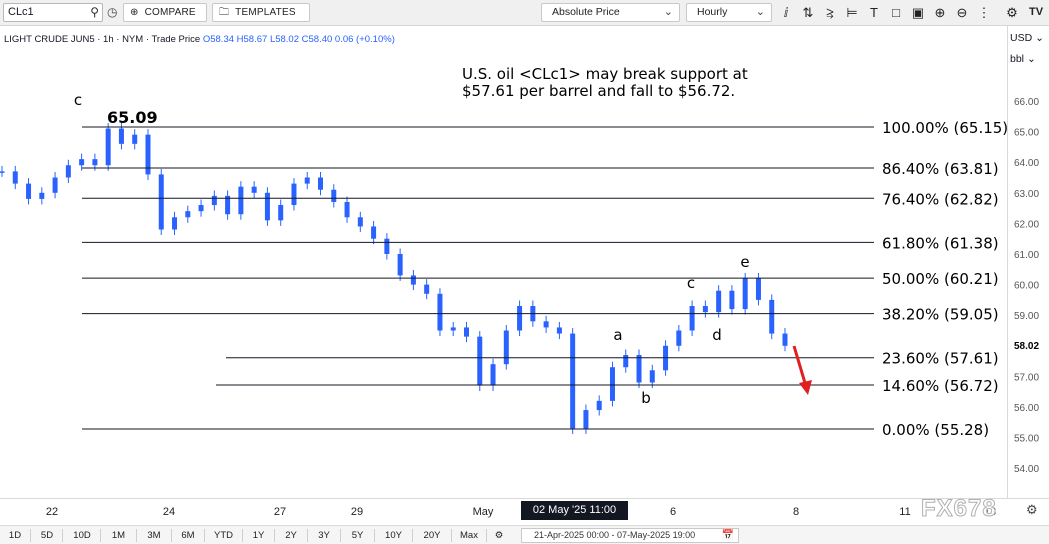 The height and width of the screenshot is (544, 1049). What do you see at coordinates (291, 535) in the screenshot?
I see `range-button-2y: 2Y` at bounding box center [291, 535].